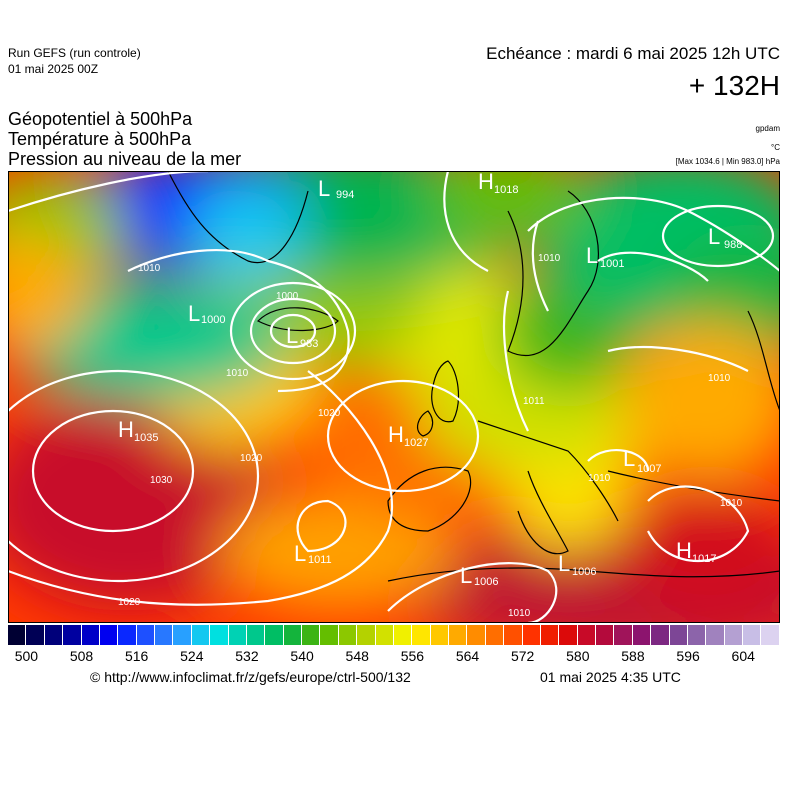  I want to click on high-value: 1027, so click(416, 443).